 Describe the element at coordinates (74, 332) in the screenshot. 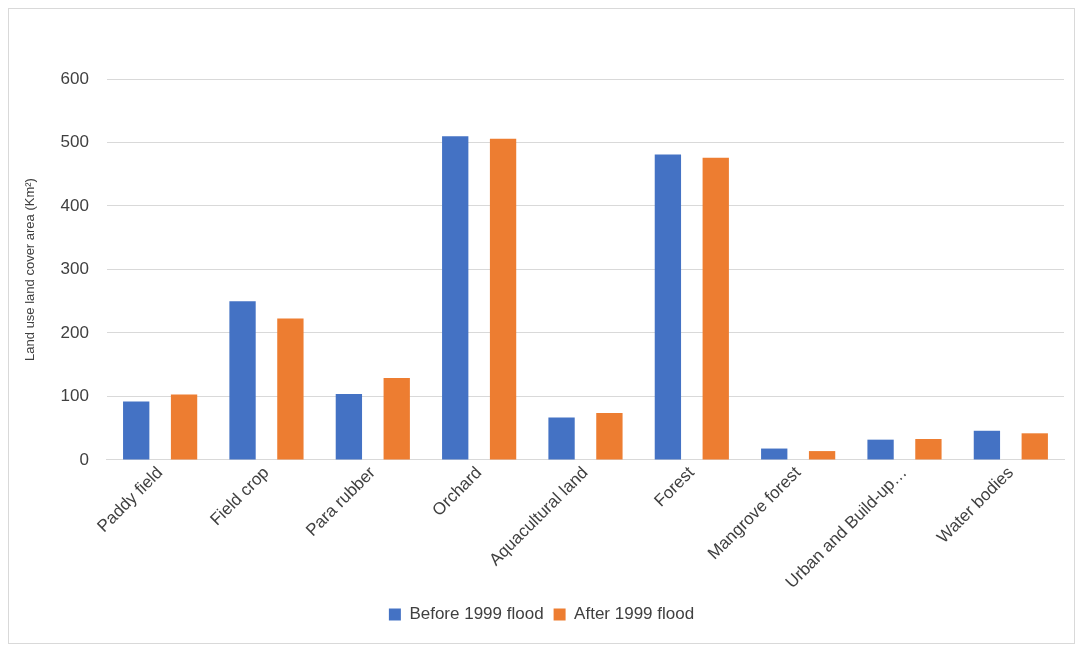

I see `y-tick-label: 200` at that location.